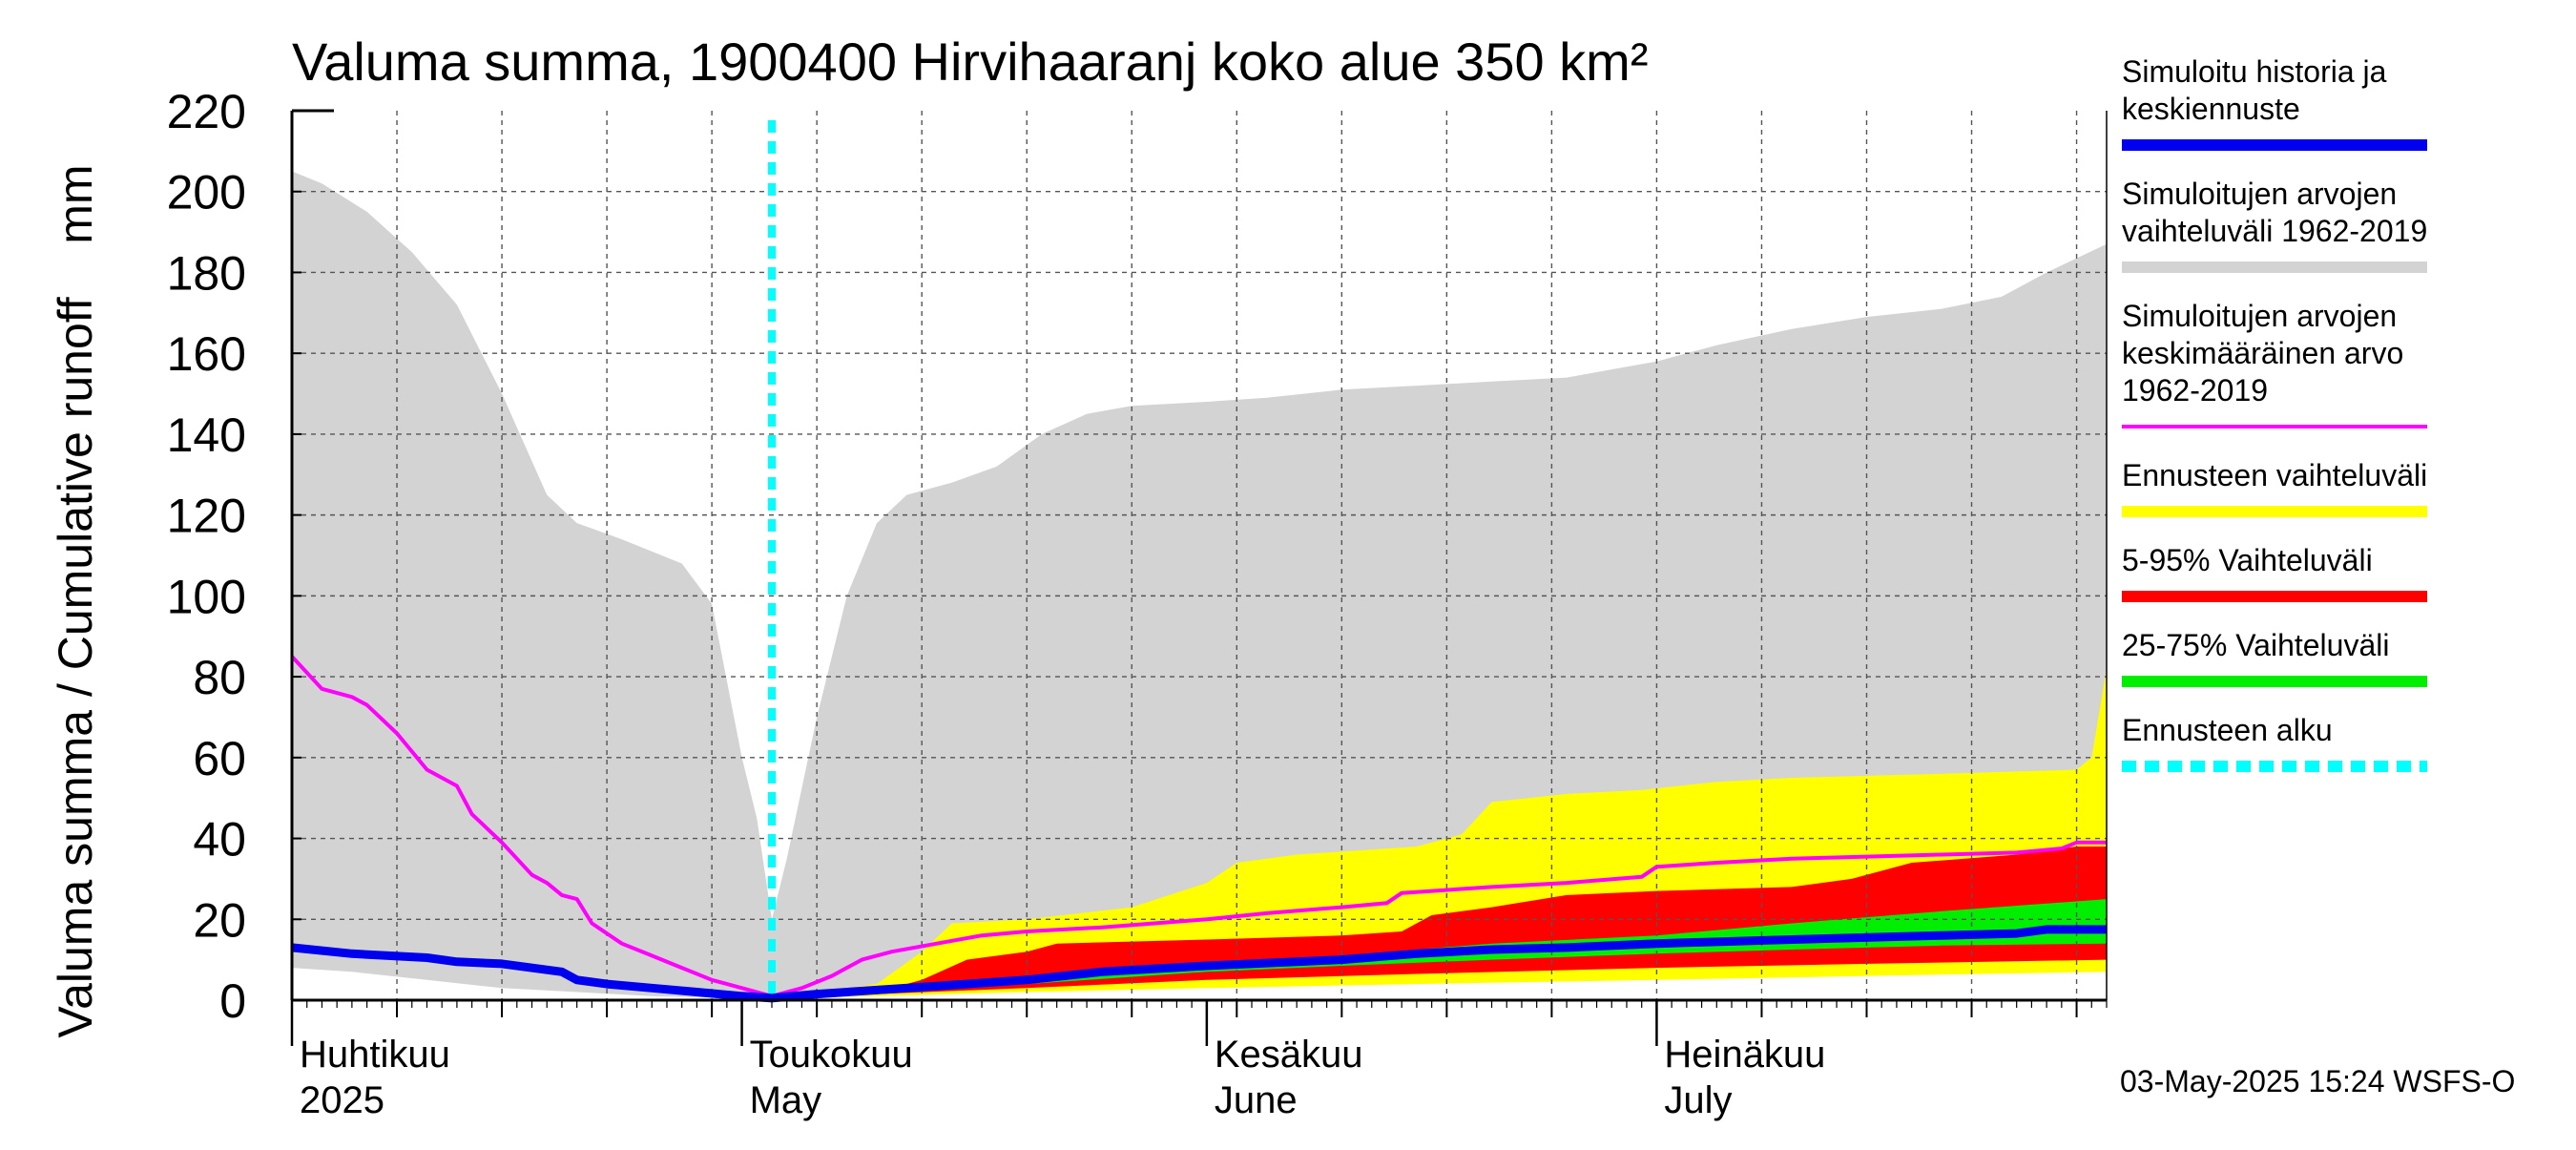 The image size is (2576, 1150). What do you see at coordinates (342, 1100) in the screenshot?
I see `x-month-label-en: 2025` at bounding box center [342, 1100].